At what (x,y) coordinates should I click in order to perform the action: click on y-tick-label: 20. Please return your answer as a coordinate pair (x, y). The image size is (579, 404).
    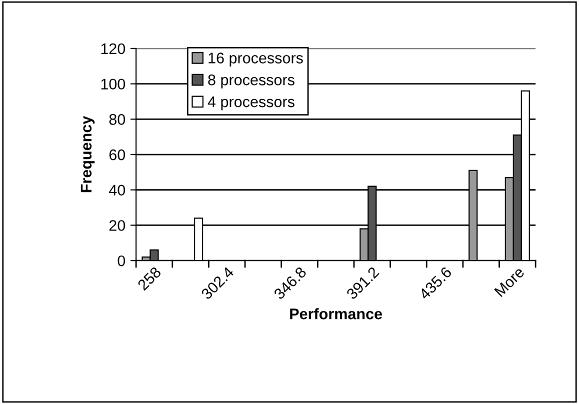
    Looking at the image, I should click on (117, 225).